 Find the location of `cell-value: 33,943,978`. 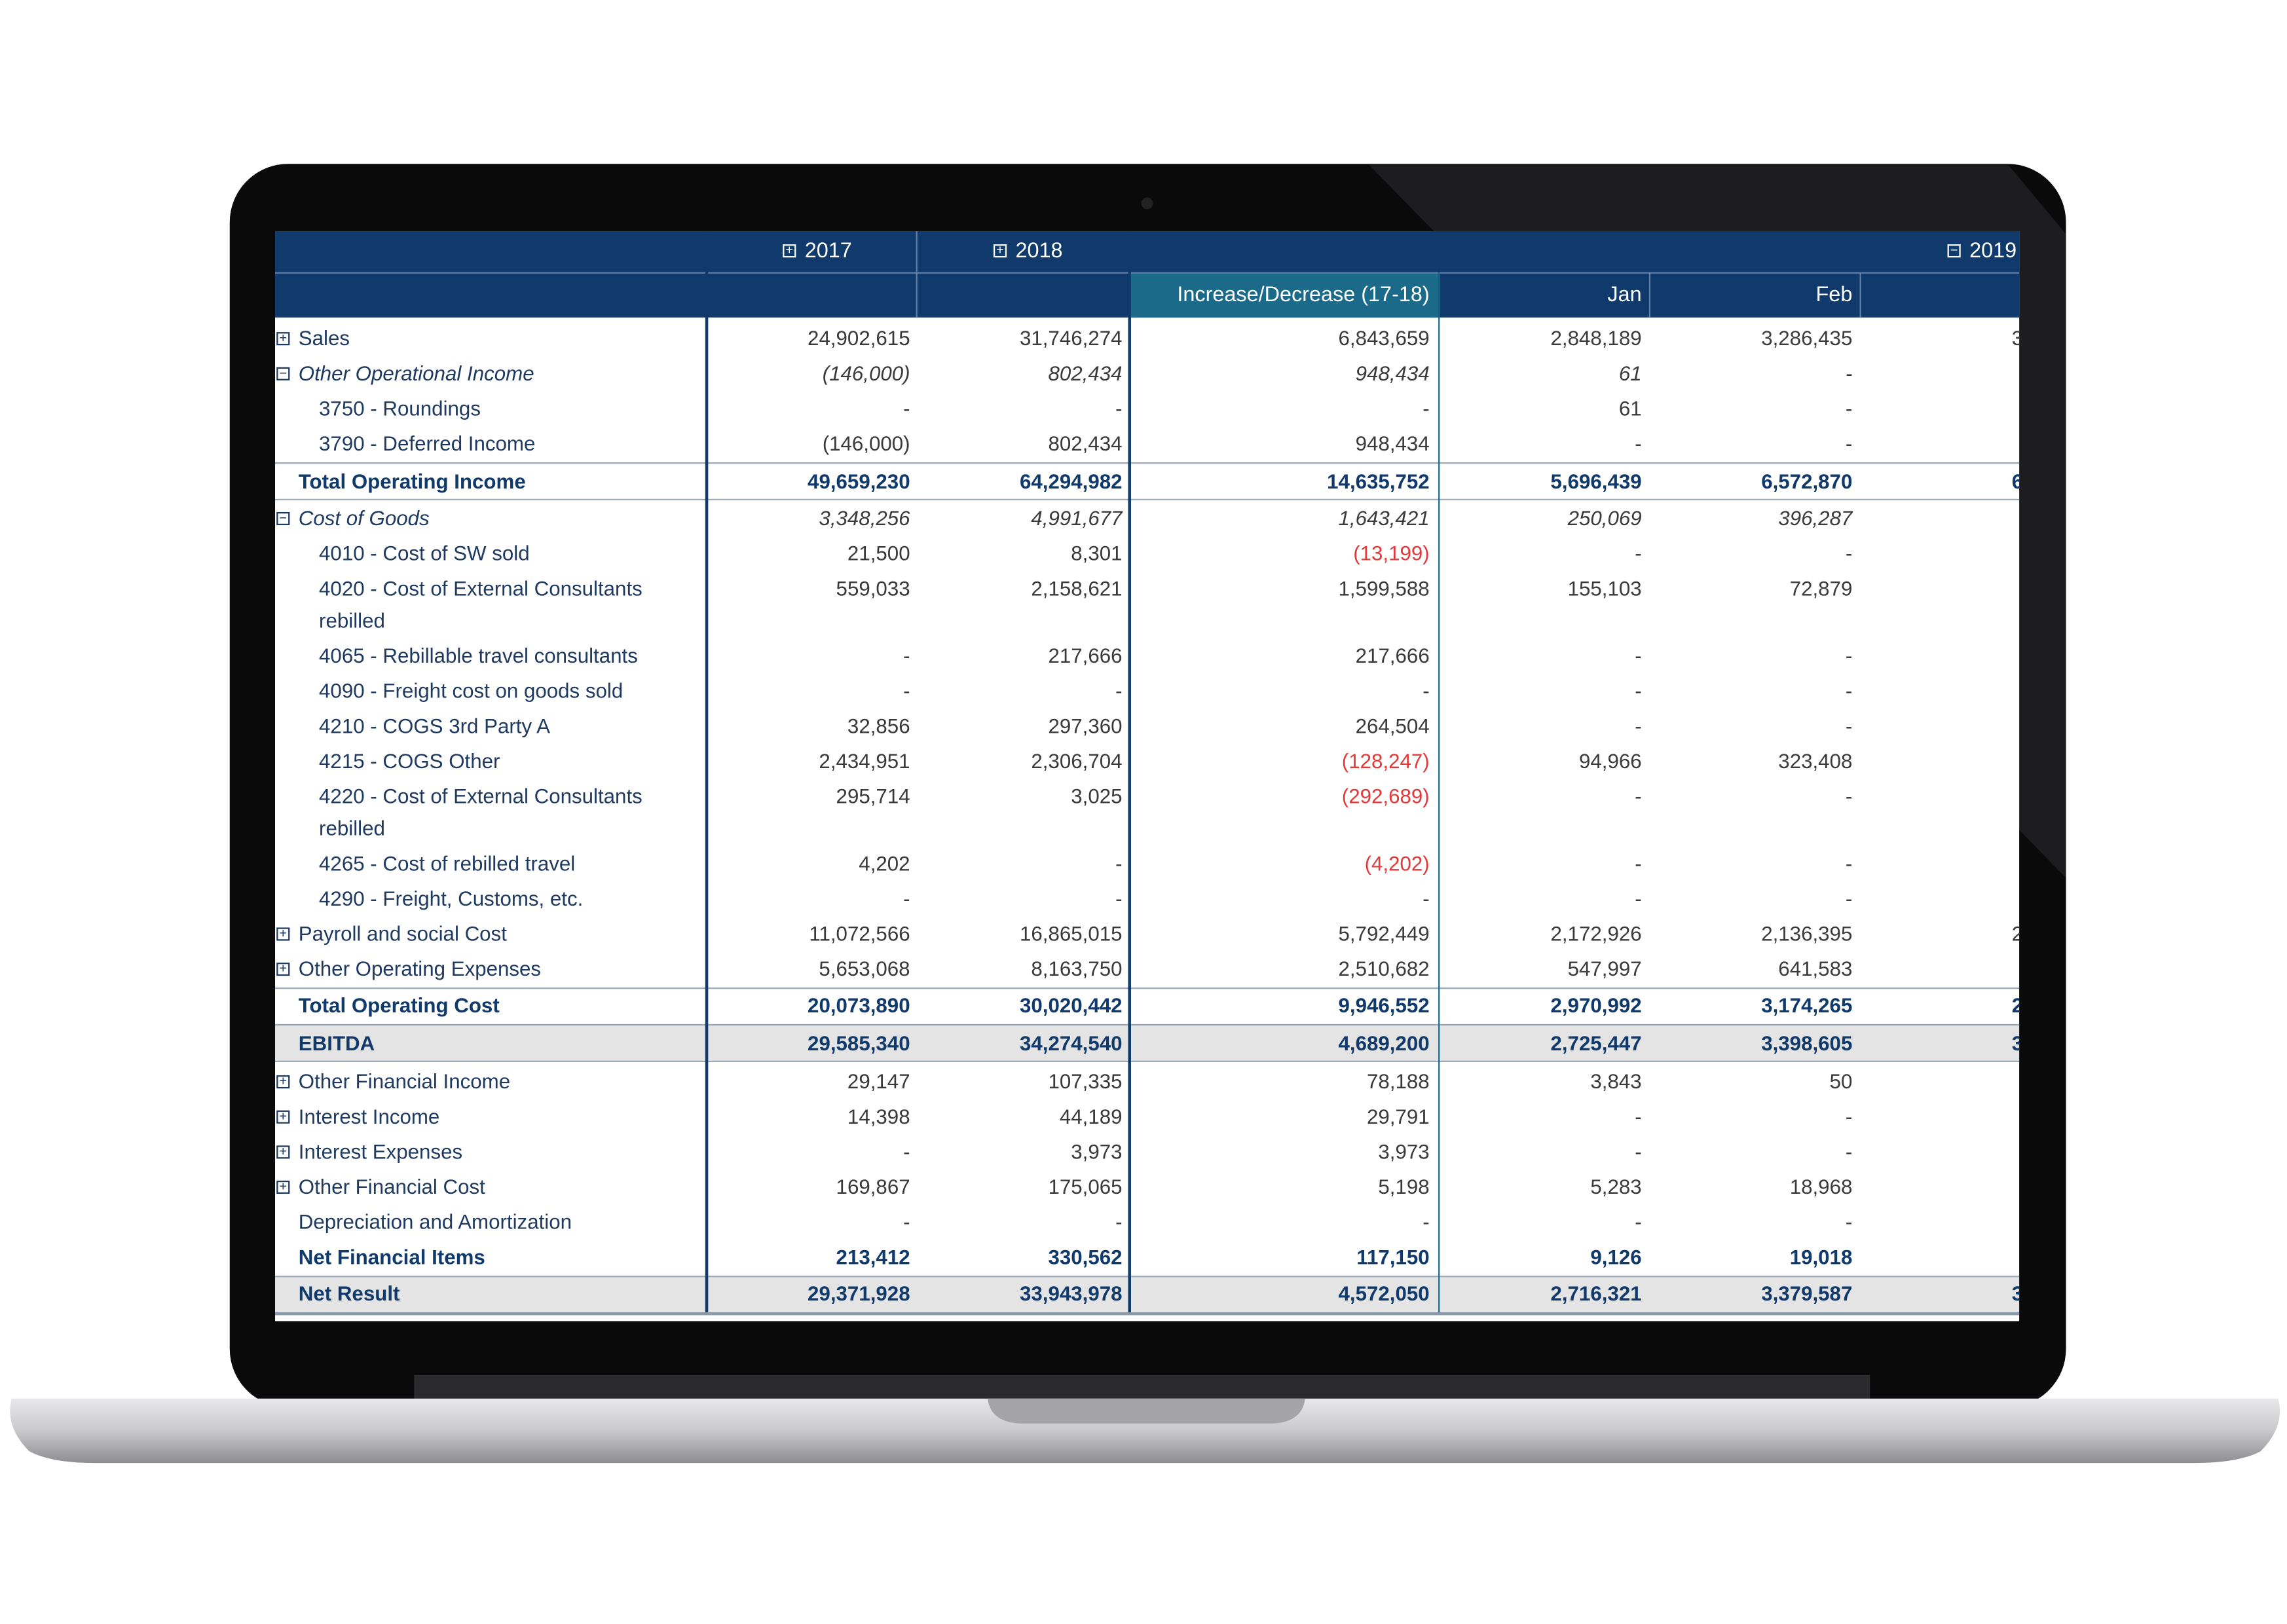

cell-value: 33,943,978 is located at coordinates (1071, 1293).